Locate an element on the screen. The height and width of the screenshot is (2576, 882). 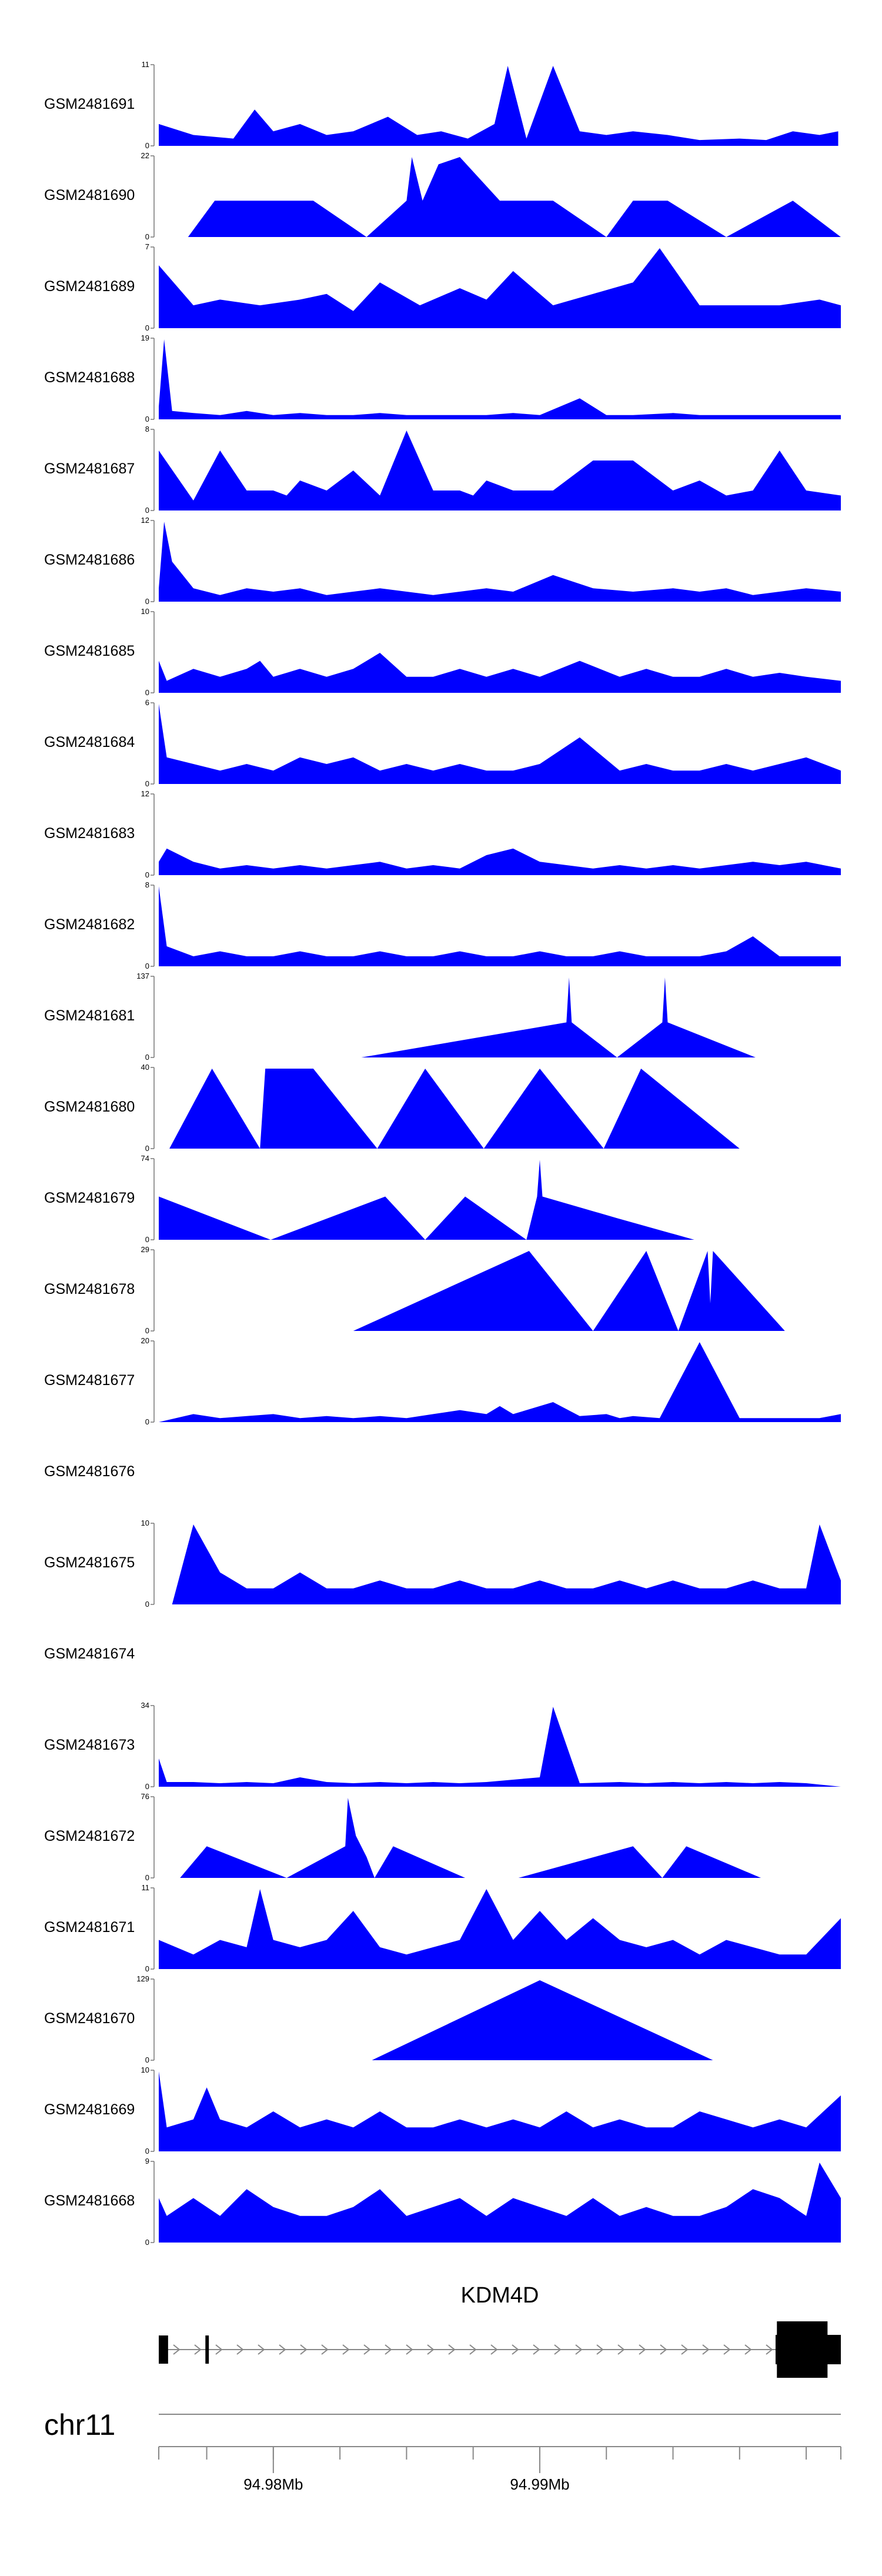
track-label: GSM2481690 is located at coordinates (89, 195).